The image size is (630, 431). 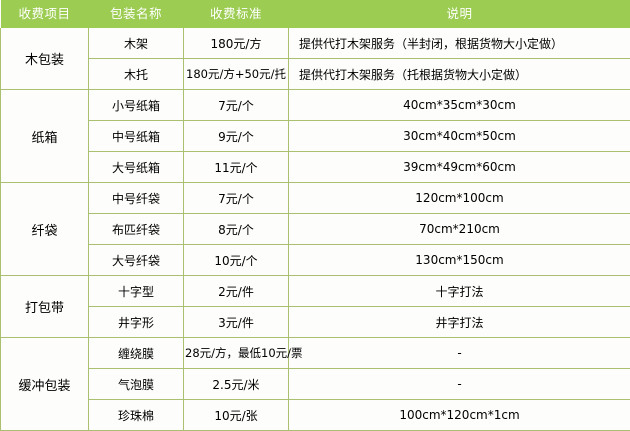 I want to click on fee-standard-cell: 2元/件, so click(x=236, y=291).